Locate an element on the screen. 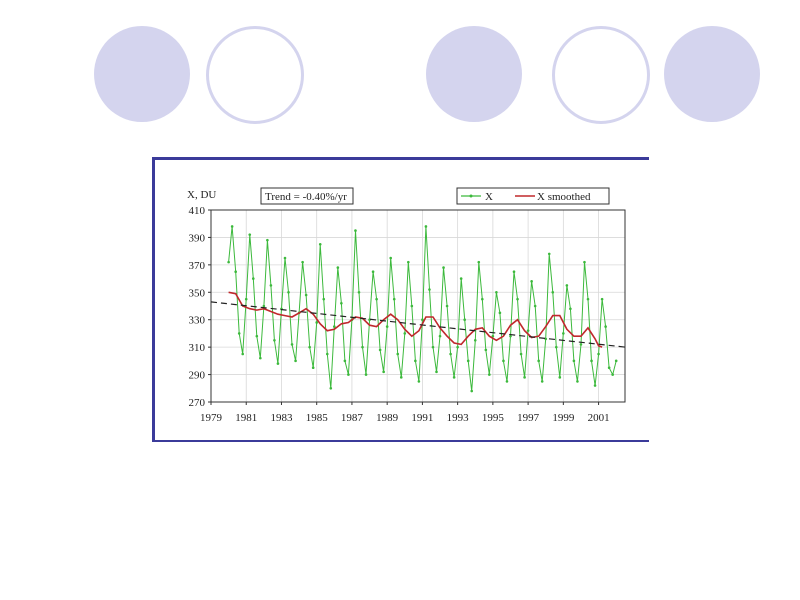 The height and width of the screenshot is (600, 800). series is located at coordinates (418, 309).